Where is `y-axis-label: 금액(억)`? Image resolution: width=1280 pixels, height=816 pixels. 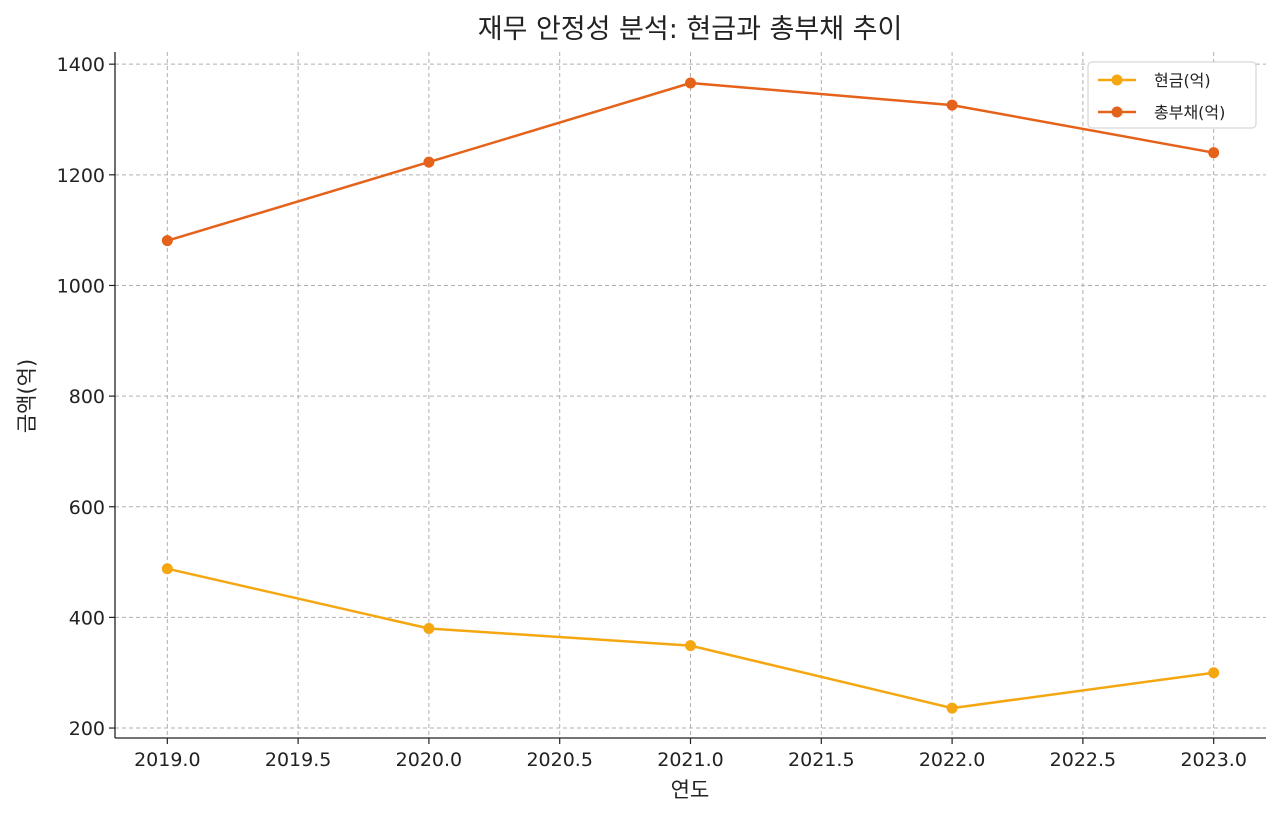
y-axis-label: 금액(억) is located at coordinates (27, 396).